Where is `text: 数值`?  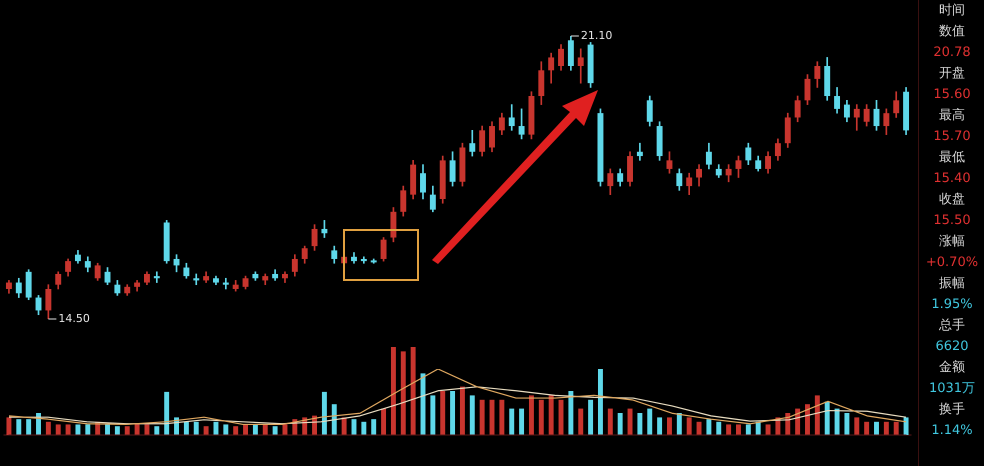 text: 数值 is located at coordinates (952, 32).